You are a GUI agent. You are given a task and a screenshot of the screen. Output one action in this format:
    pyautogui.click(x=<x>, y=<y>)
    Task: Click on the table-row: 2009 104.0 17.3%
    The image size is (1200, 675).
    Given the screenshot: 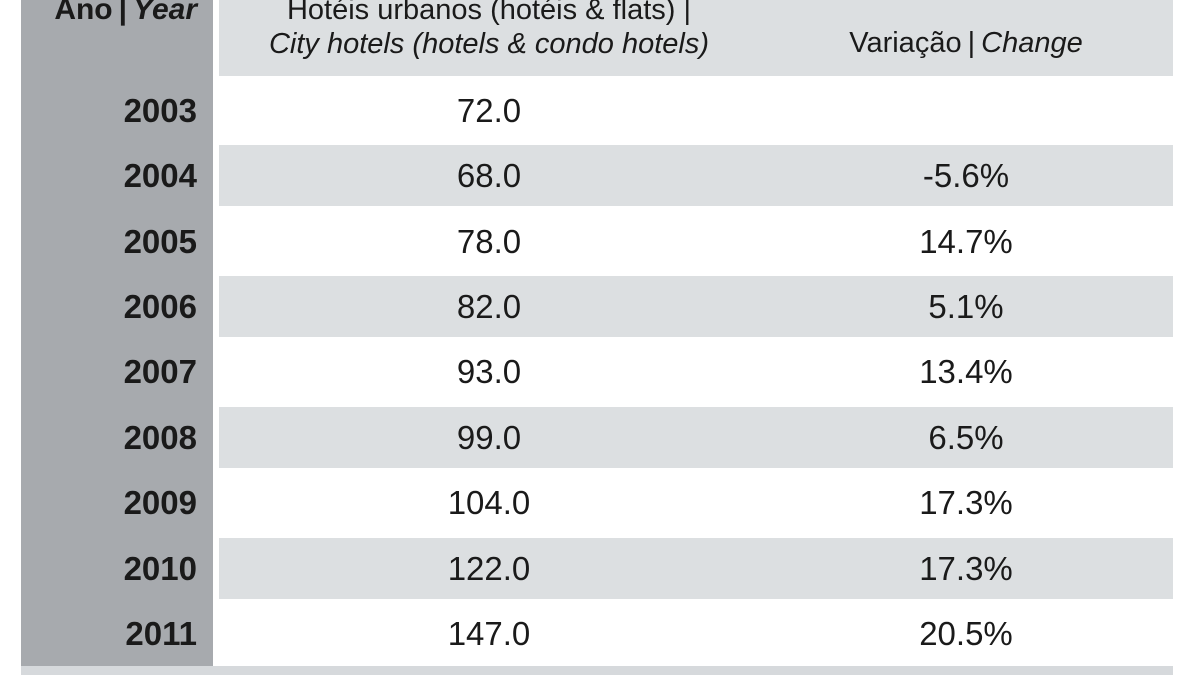 What is the action you would take?
    pyautogui.click(x=600, y=502)
    